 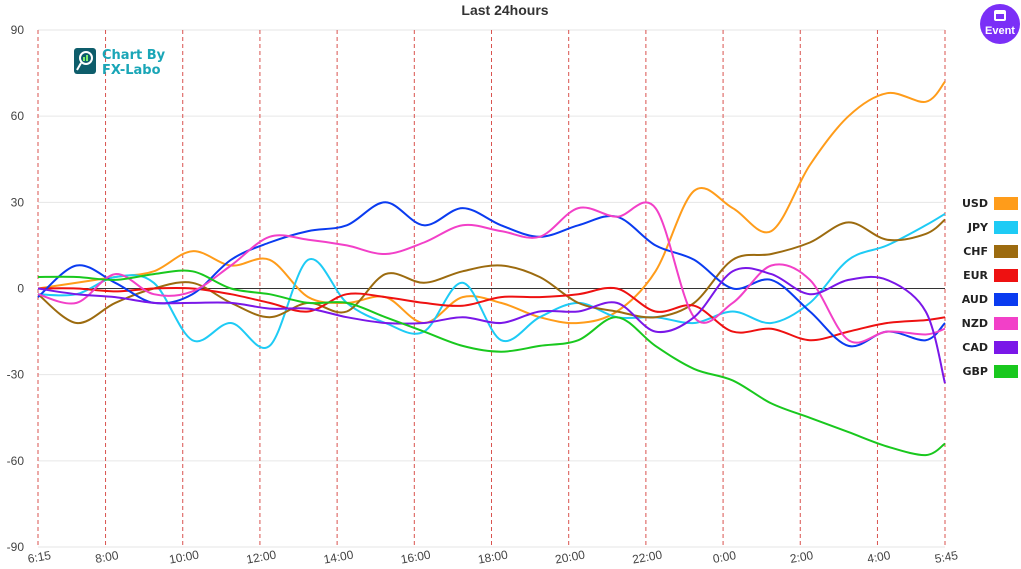 What do you see at coordinates (975, 323) in the screenshot?
I see `legend-label-nzd: NZD` at bounding box center [975, 323].